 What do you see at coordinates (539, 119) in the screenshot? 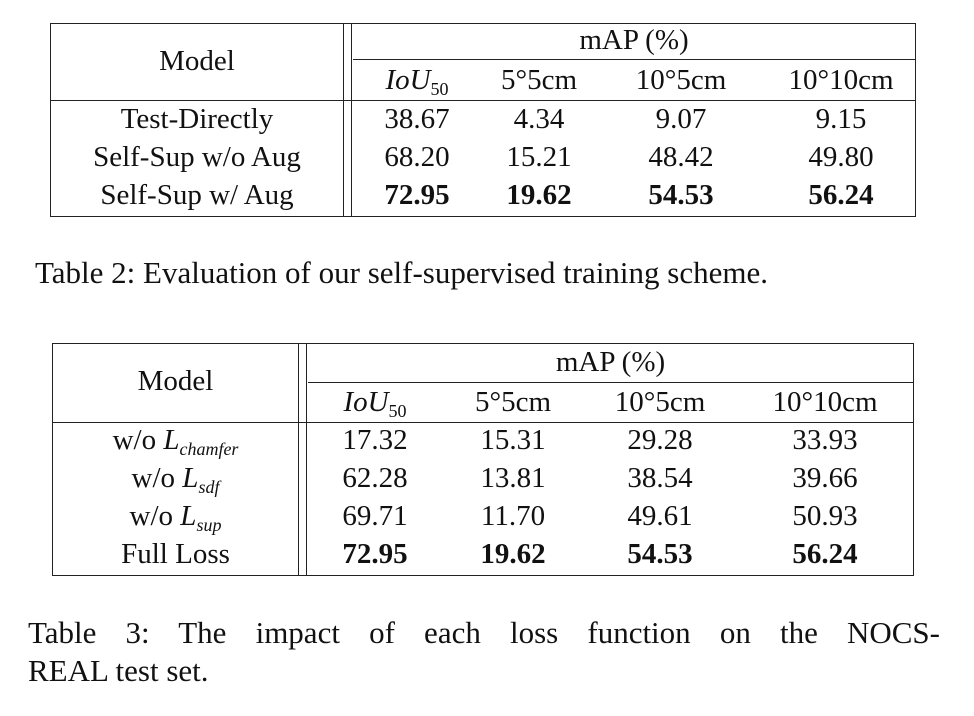
I see `value-cell: 4.34` at bounding box center [539, 119].